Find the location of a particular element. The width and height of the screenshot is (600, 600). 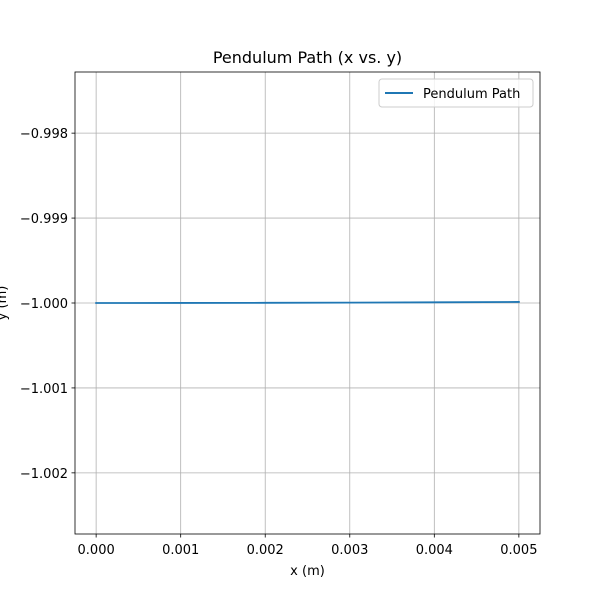

x-tick-label: 0.002 is located at coordinates (265, 550).